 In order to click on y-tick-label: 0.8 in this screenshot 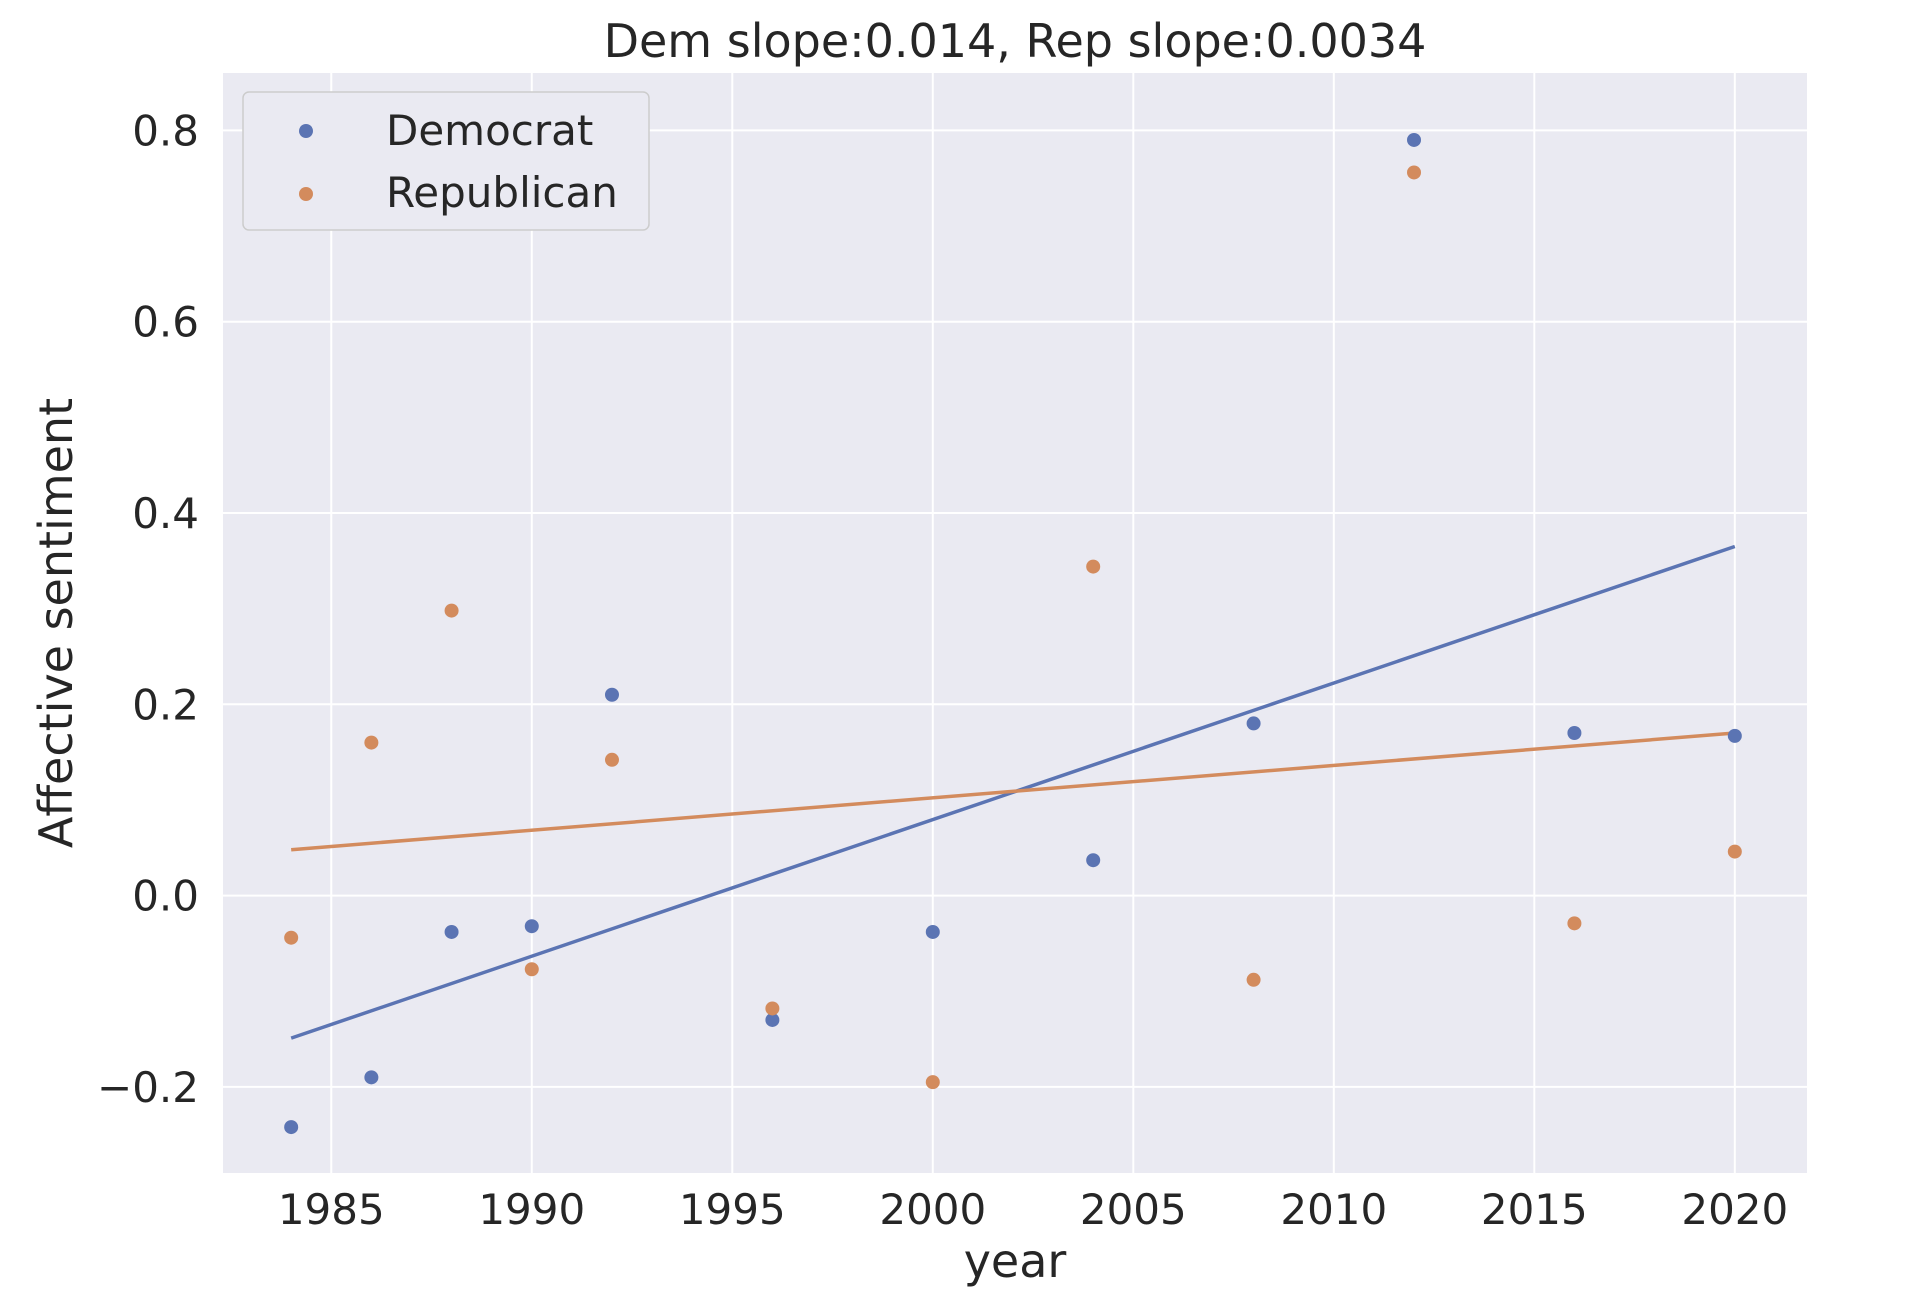, I will do `click(165, 130)`.